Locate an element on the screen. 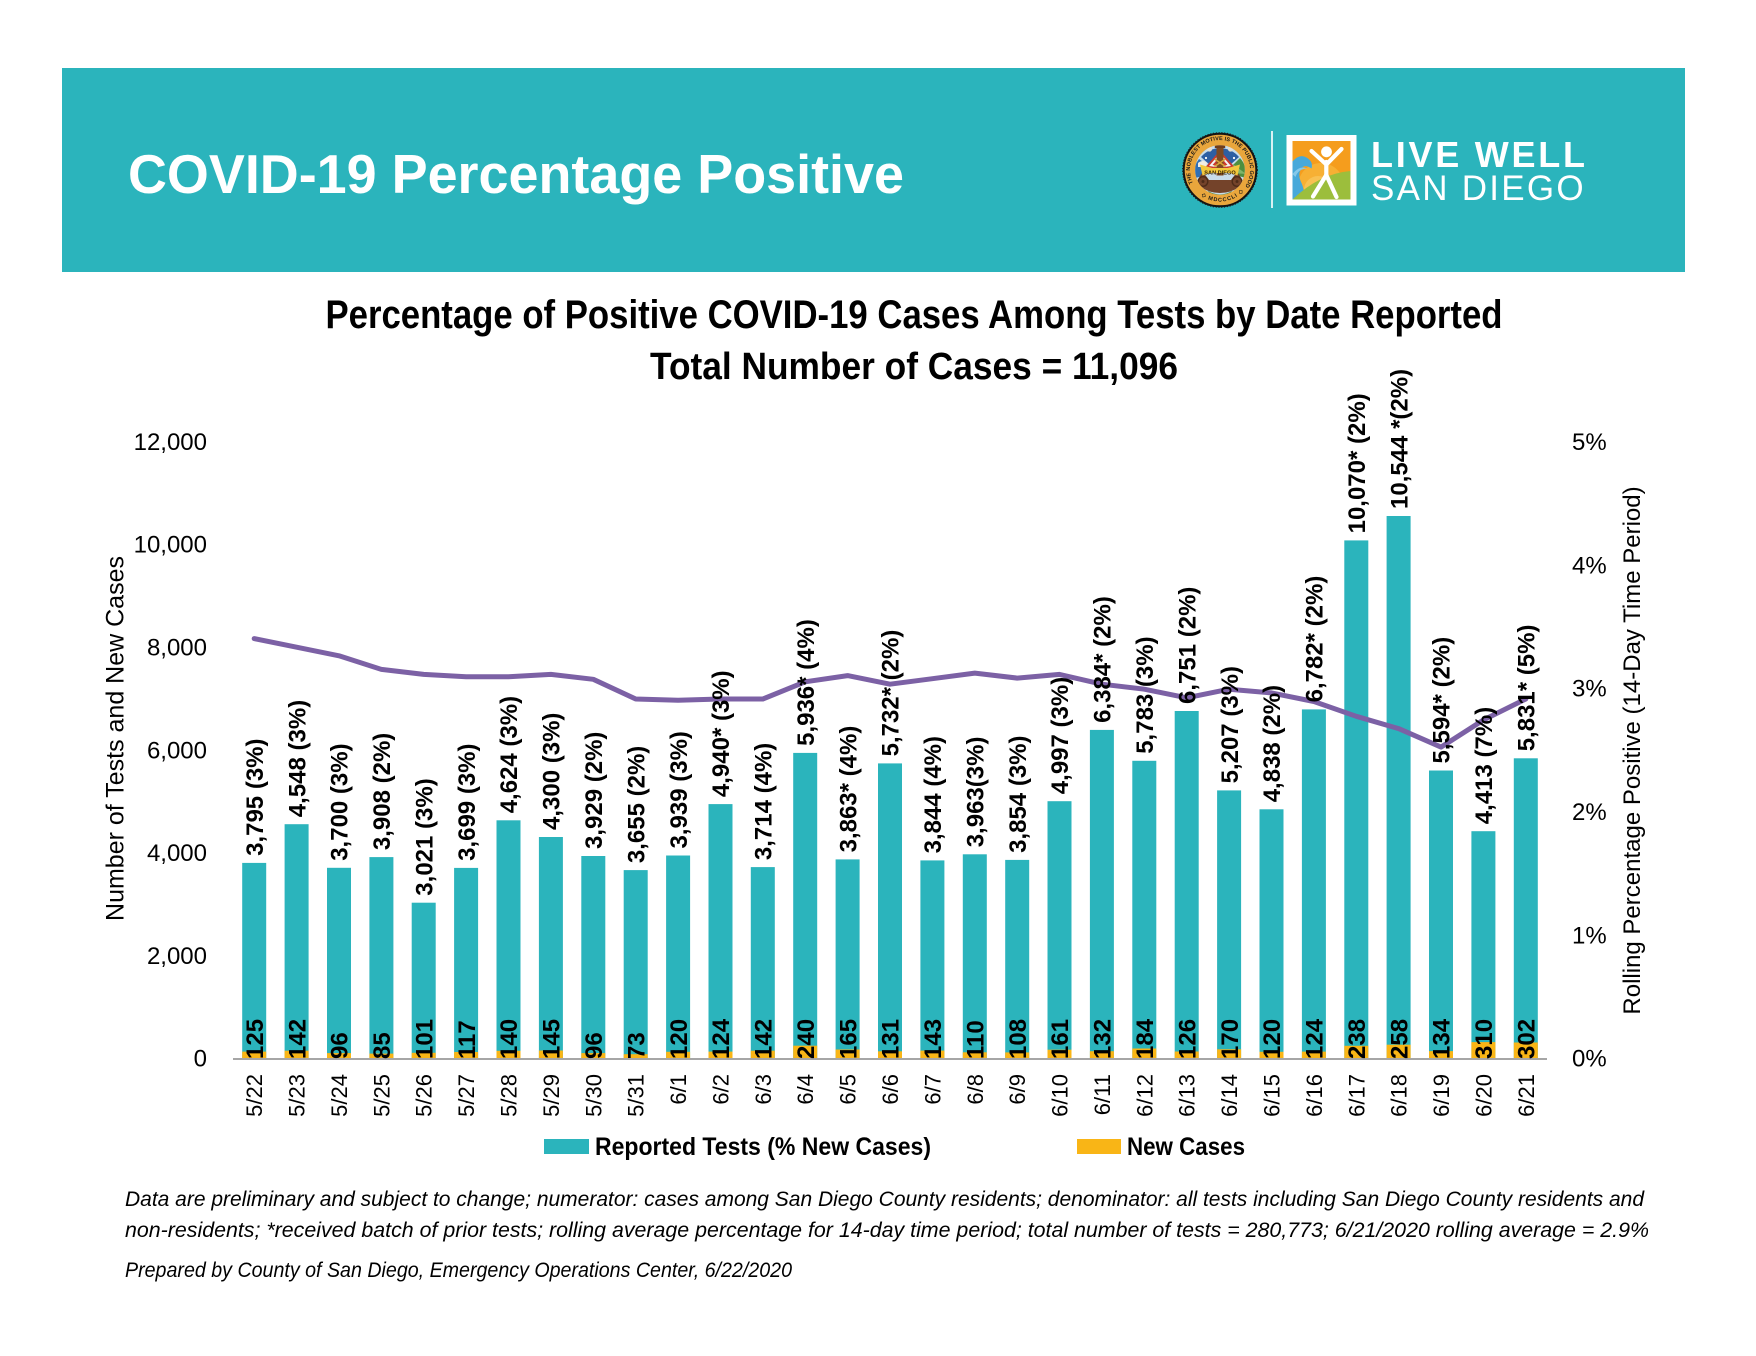  svg-text: 6/17 is located at coordinates (1356, 1095).